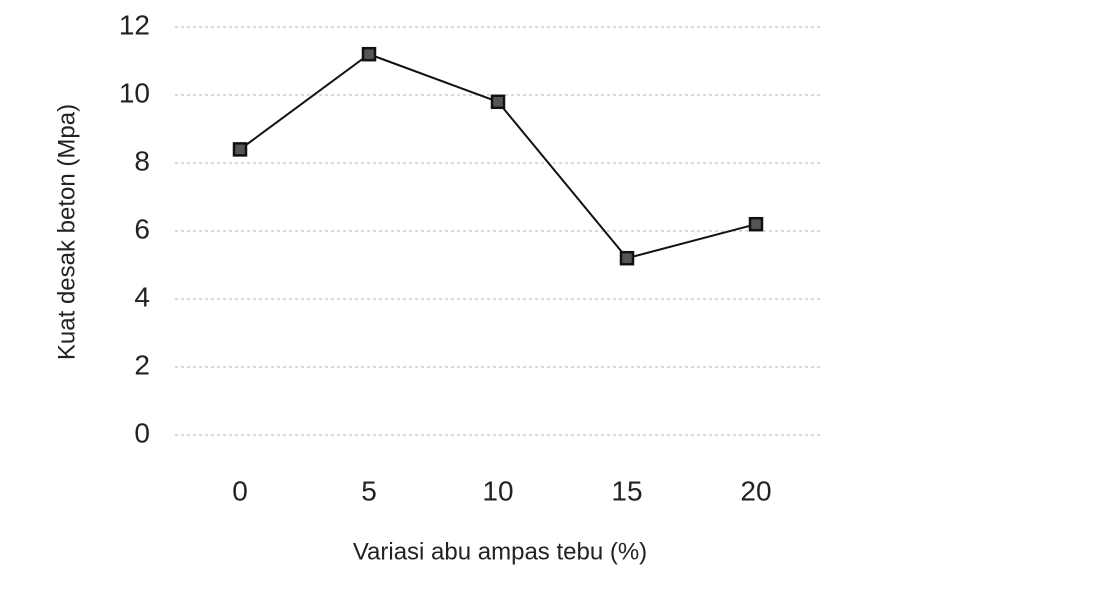  I want to click on y-tick-label: 12, so click(134, 24).